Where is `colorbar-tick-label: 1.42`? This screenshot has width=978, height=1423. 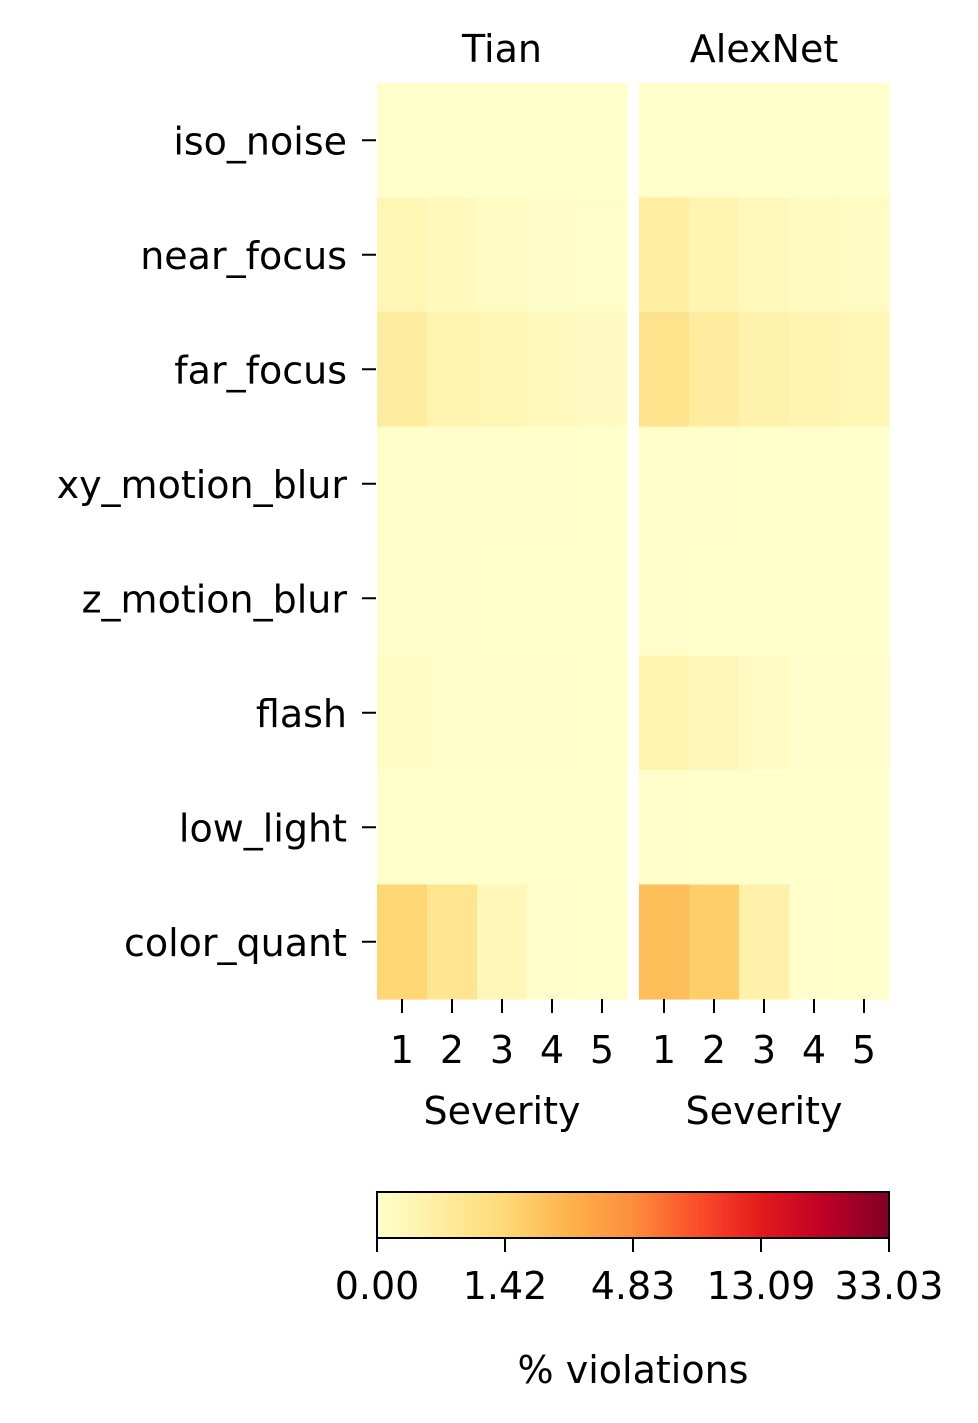 colorbar-tick-label: 1.42 is located at coordinates (505, 1286).